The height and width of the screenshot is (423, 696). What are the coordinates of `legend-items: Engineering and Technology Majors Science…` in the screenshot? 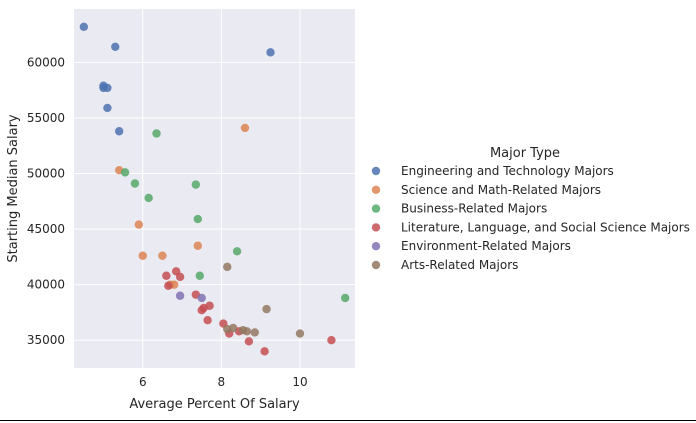 It's located at (530, 218).